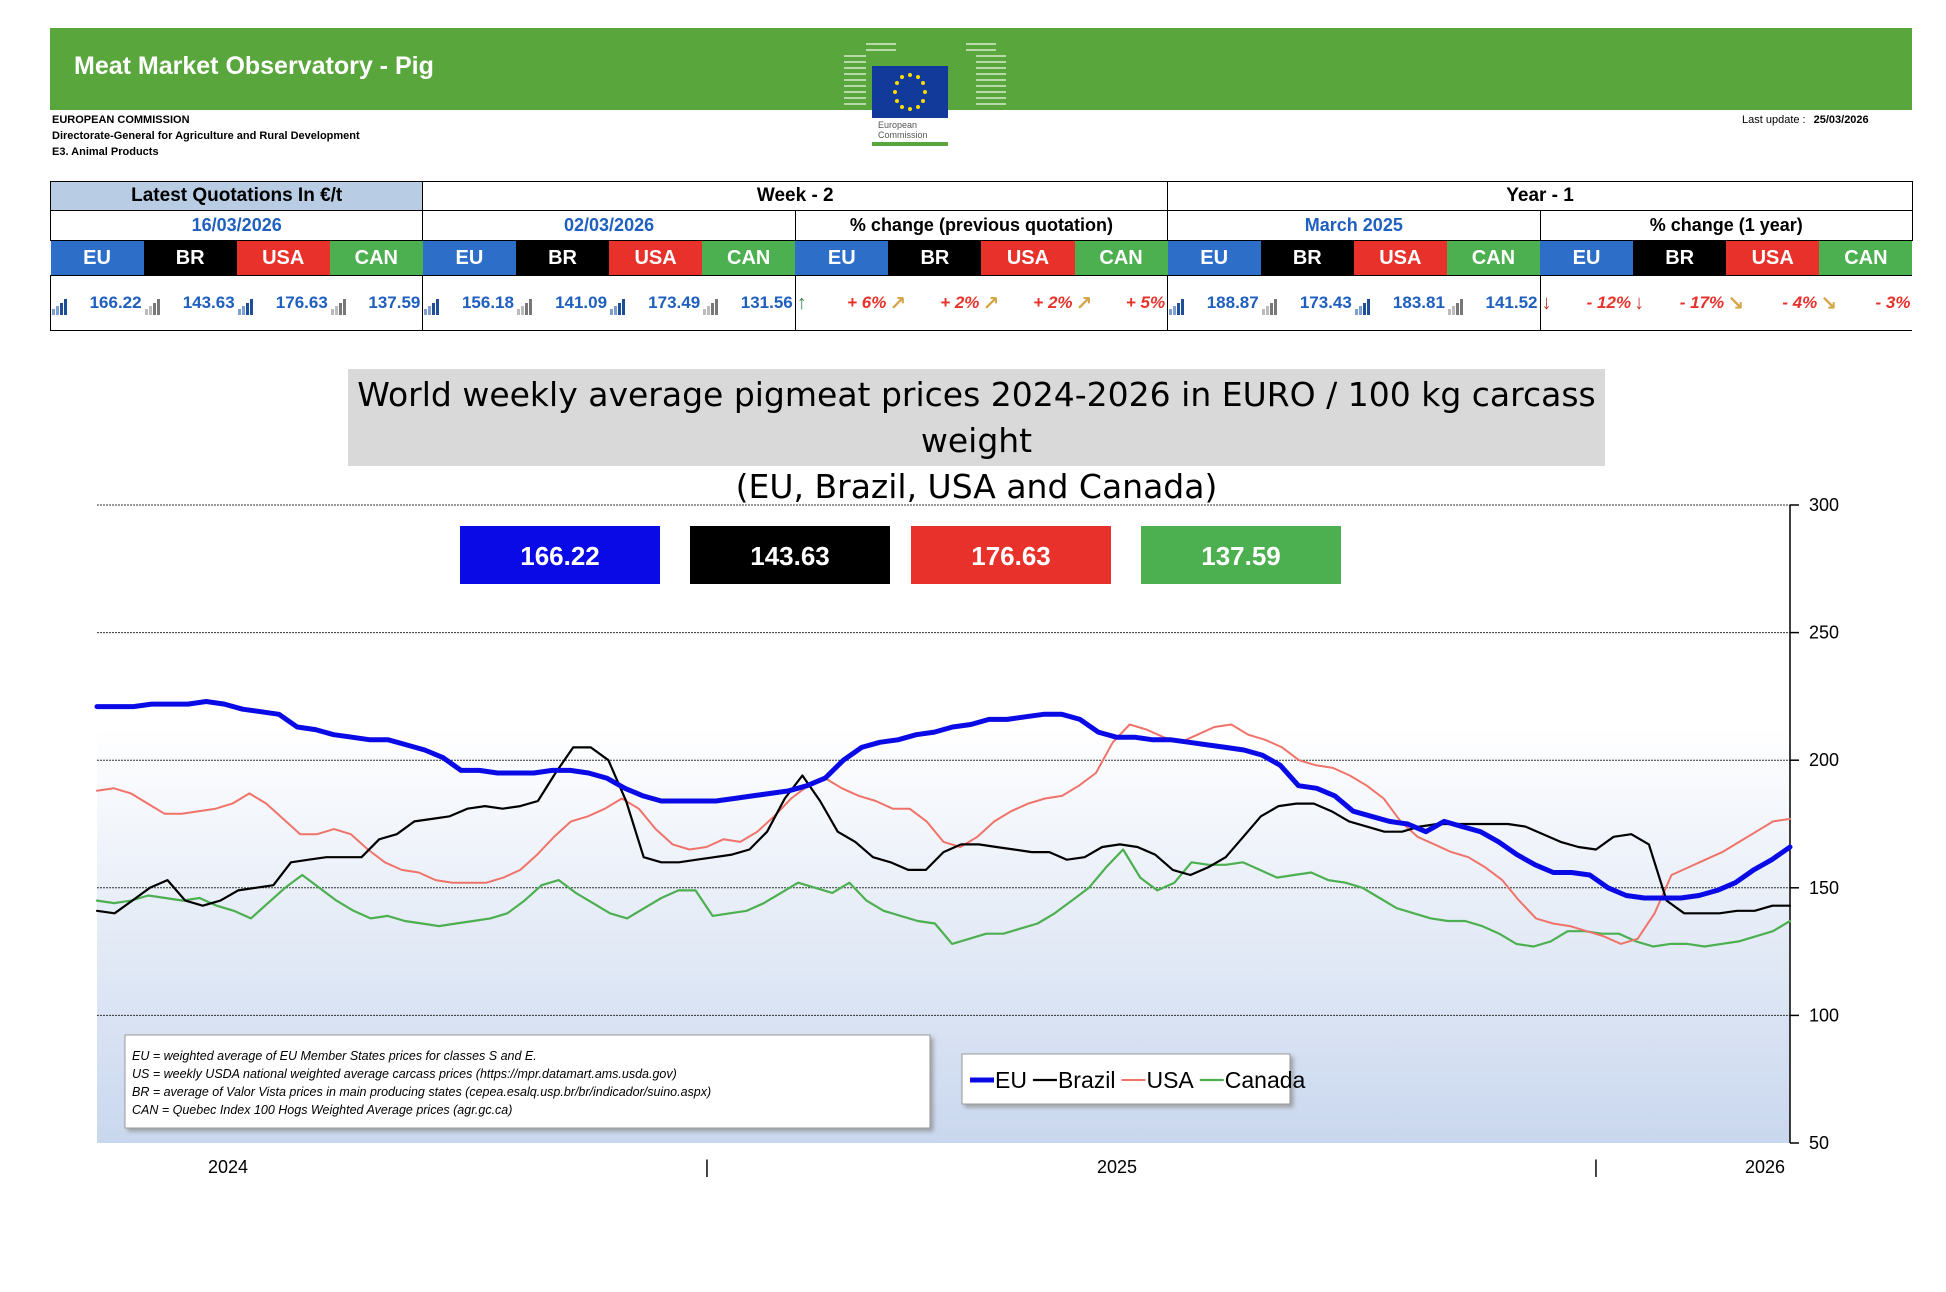 This screenshot has height=1292, width=1946. What do you see at coordinates (301, 302) in the screenshot?
I see `price-value: 176.63` at bounding box center [301, 302].